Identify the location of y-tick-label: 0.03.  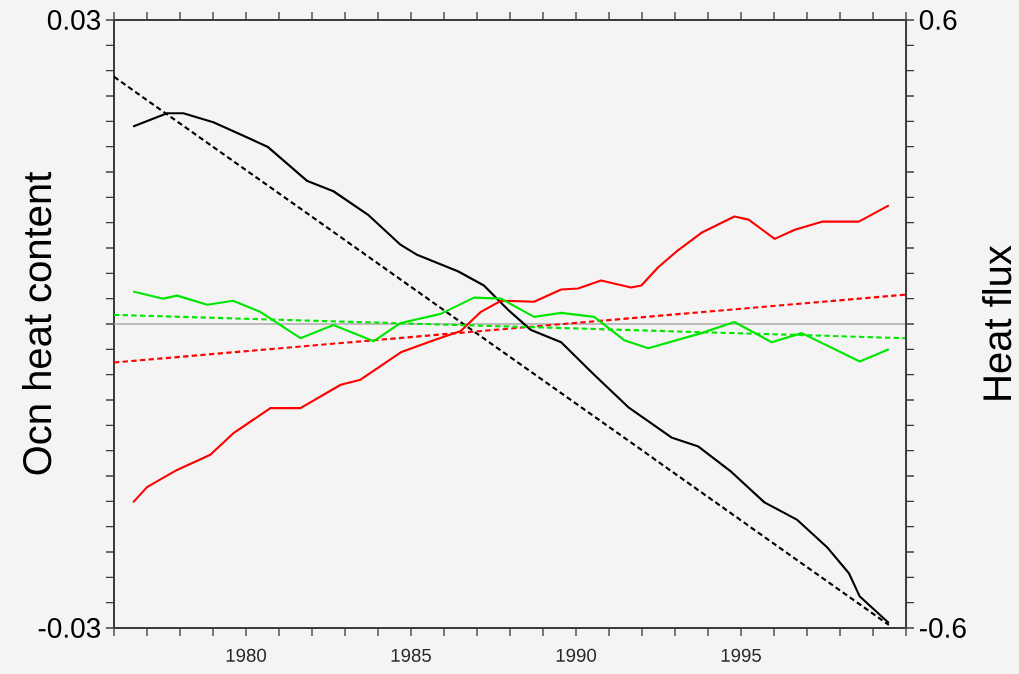
(74, 20).